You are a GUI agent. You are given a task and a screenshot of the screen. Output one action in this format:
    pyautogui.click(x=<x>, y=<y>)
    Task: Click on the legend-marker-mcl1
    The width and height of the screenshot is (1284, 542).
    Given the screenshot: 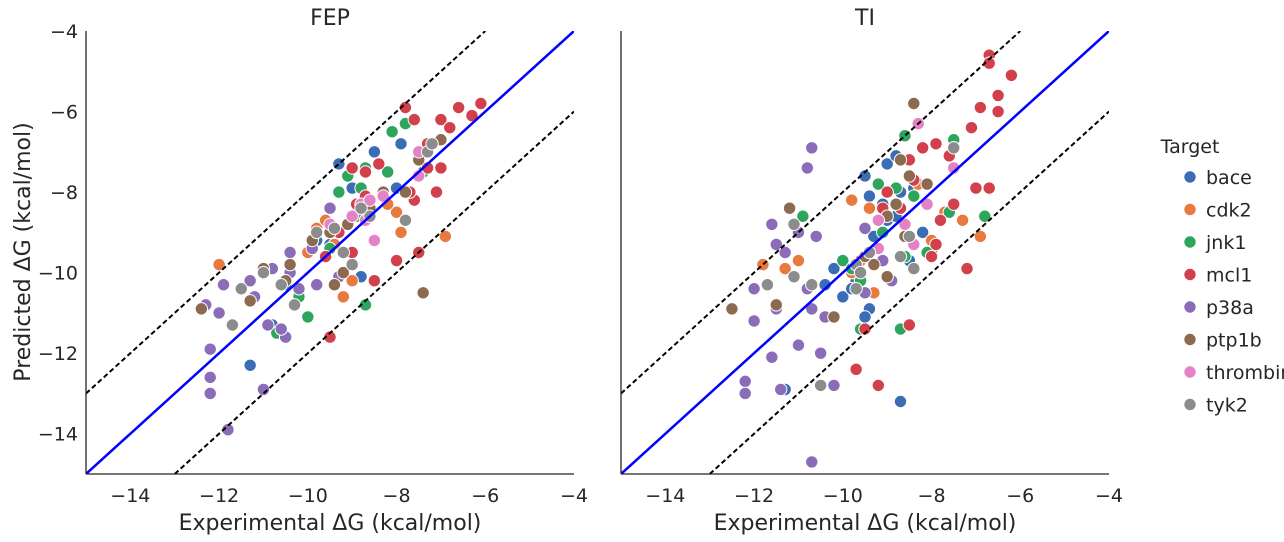 What is the action you would take?
    pyautogui.click(x=1190, y=274)
    